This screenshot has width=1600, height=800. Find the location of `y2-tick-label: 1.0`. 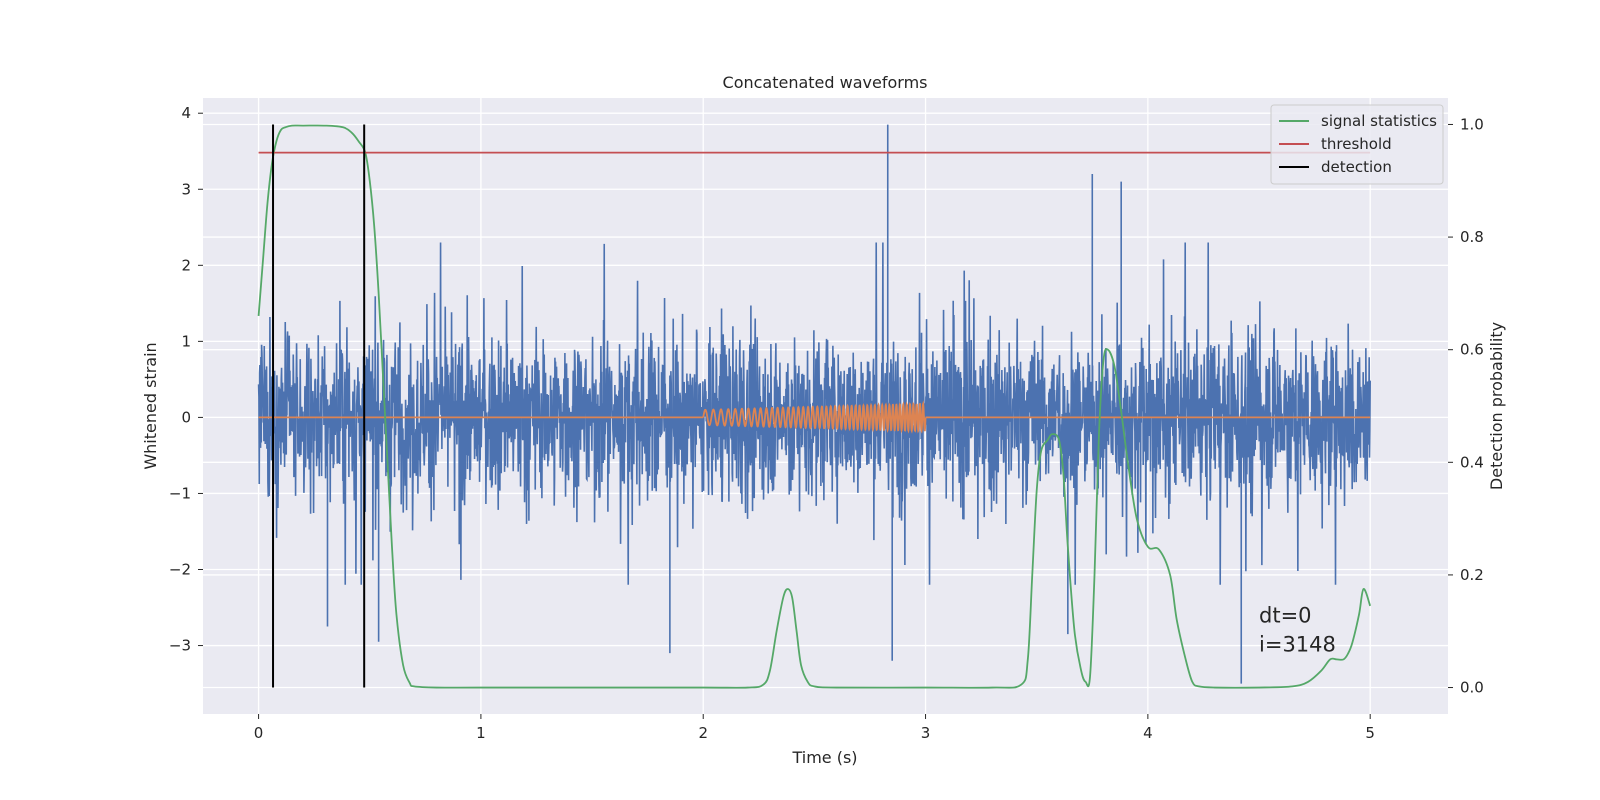

y2-tick-label: 1.0 is located at coordinates (1472, 124).